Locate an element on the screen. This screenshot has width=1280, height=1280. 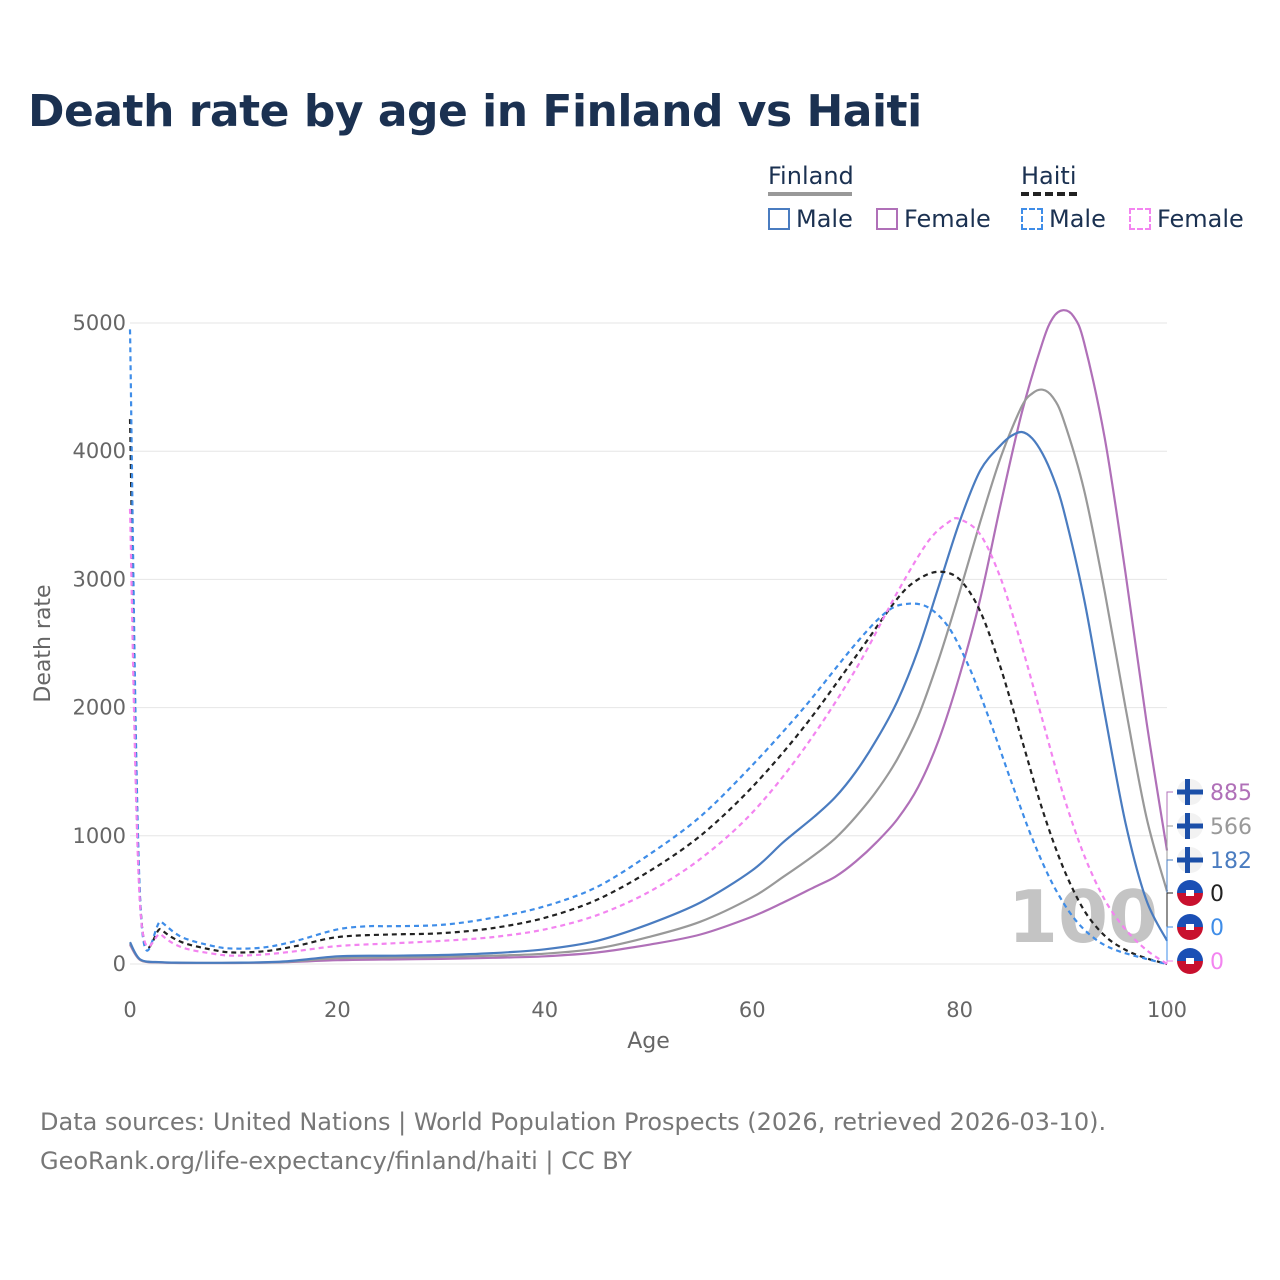
legend-swatch-haiti-female is located at coordinates (1140, 219).